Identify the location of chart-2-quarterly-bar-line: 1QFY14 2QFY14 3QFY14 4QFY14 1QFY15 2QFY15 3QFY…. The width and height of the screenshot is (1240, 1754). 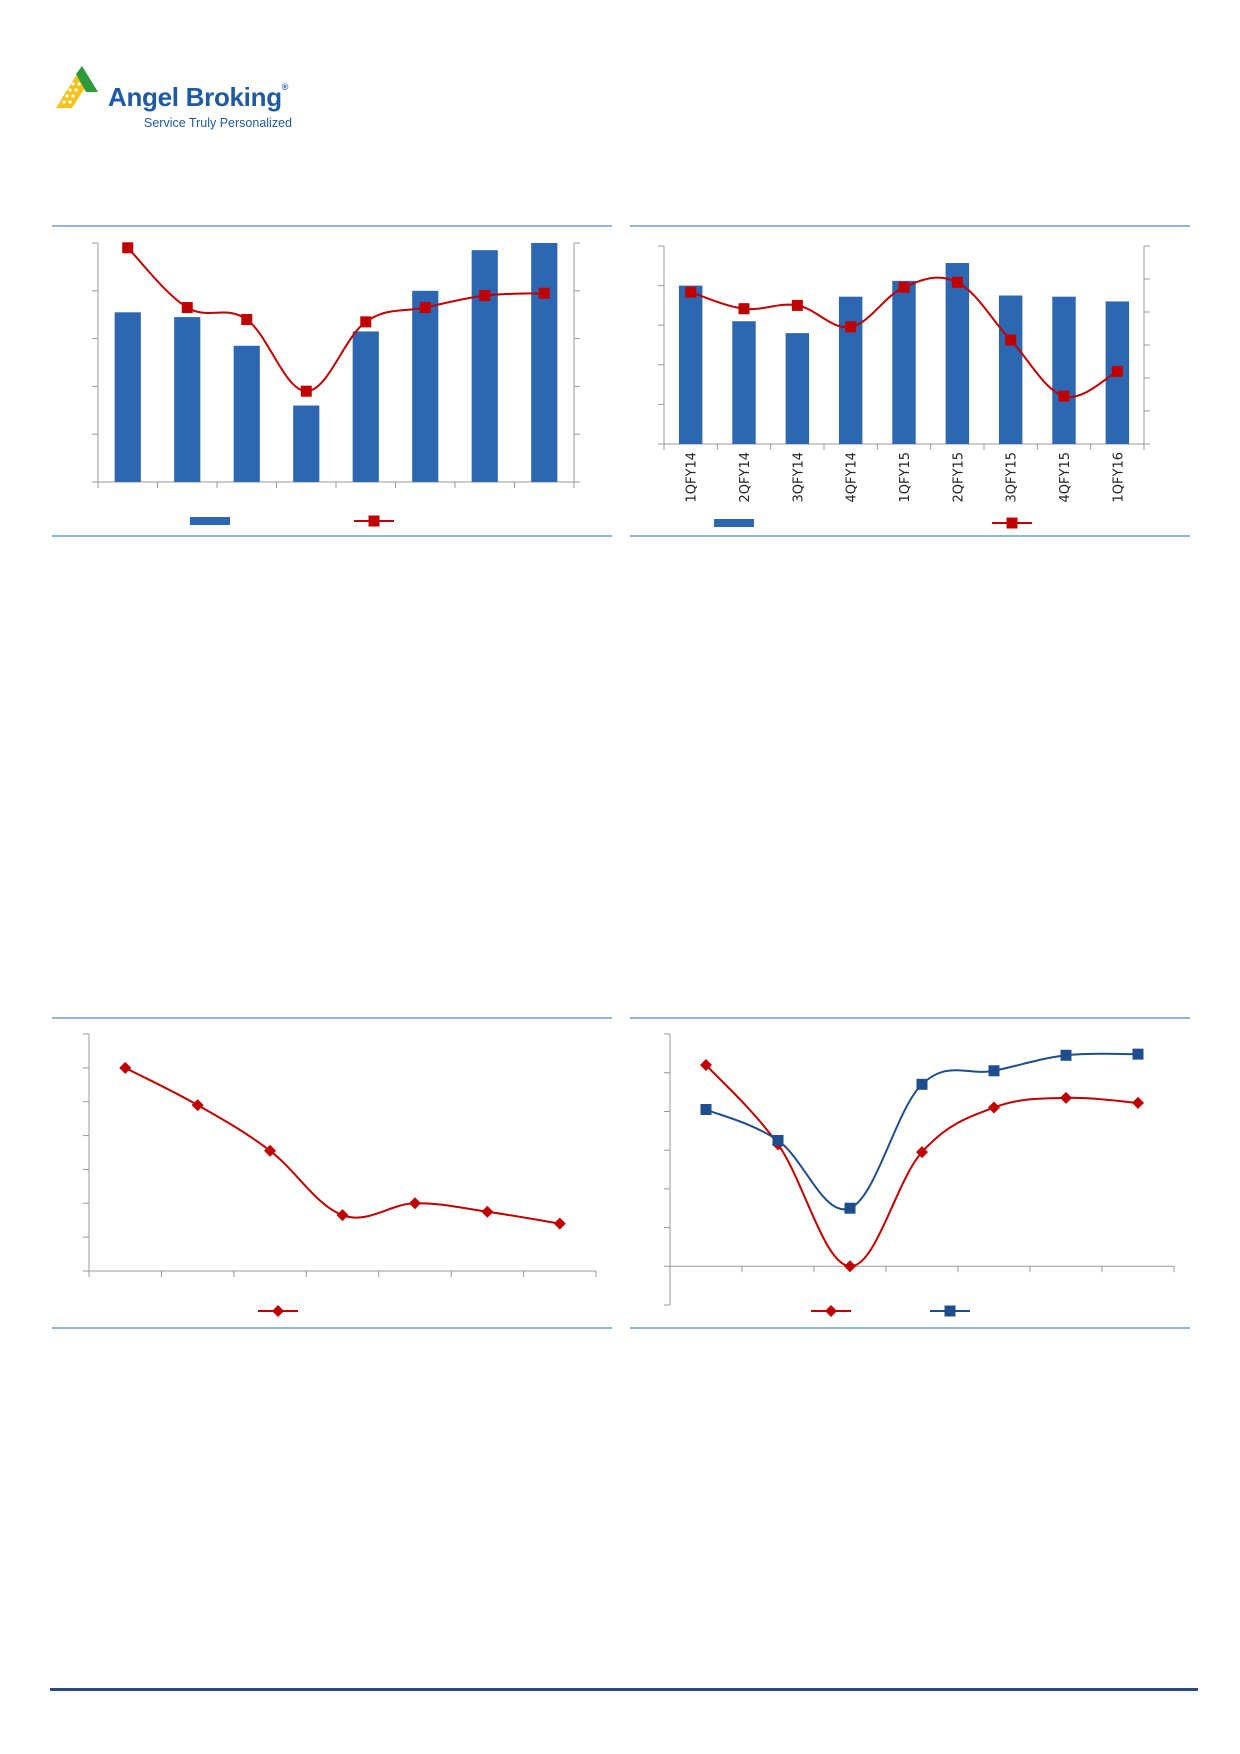
(910, 381).